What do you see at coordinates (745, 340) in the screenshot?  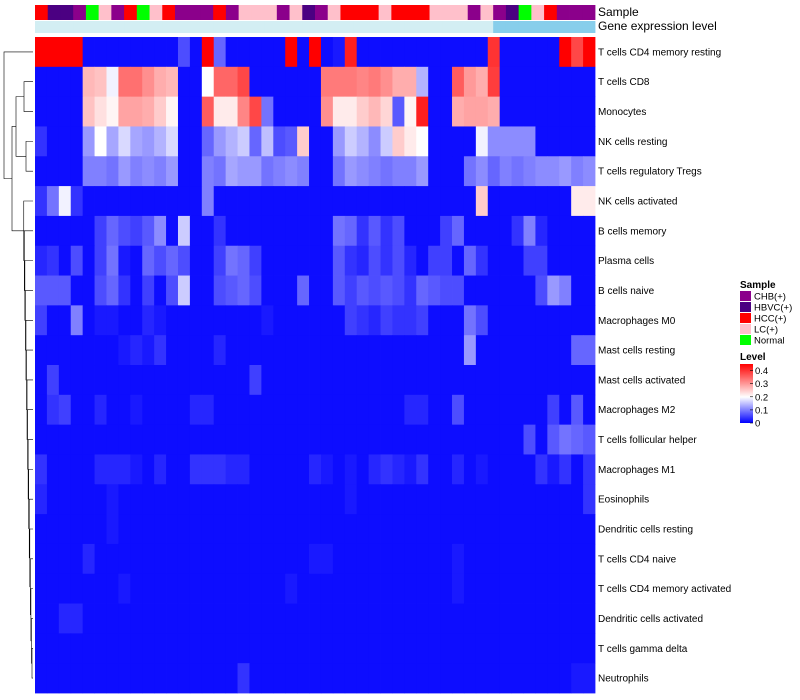 I see `legend-swatch` at bounding box center [745, 340].